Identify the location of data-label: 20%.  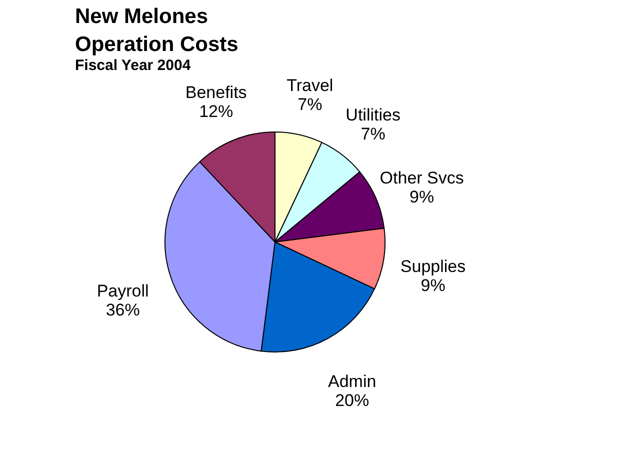
(352, 400).